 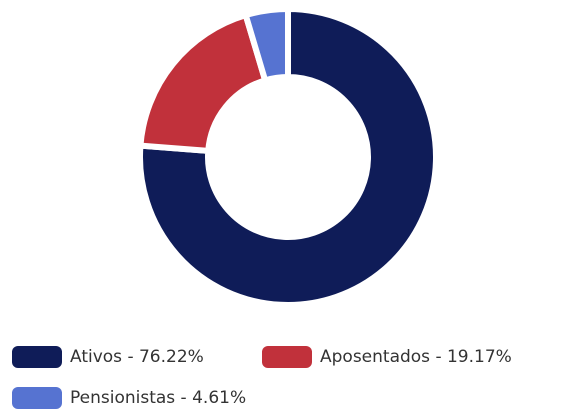 I want to click on legend-label: Pensionistas - 4.61%, so click(x=158, y=398).